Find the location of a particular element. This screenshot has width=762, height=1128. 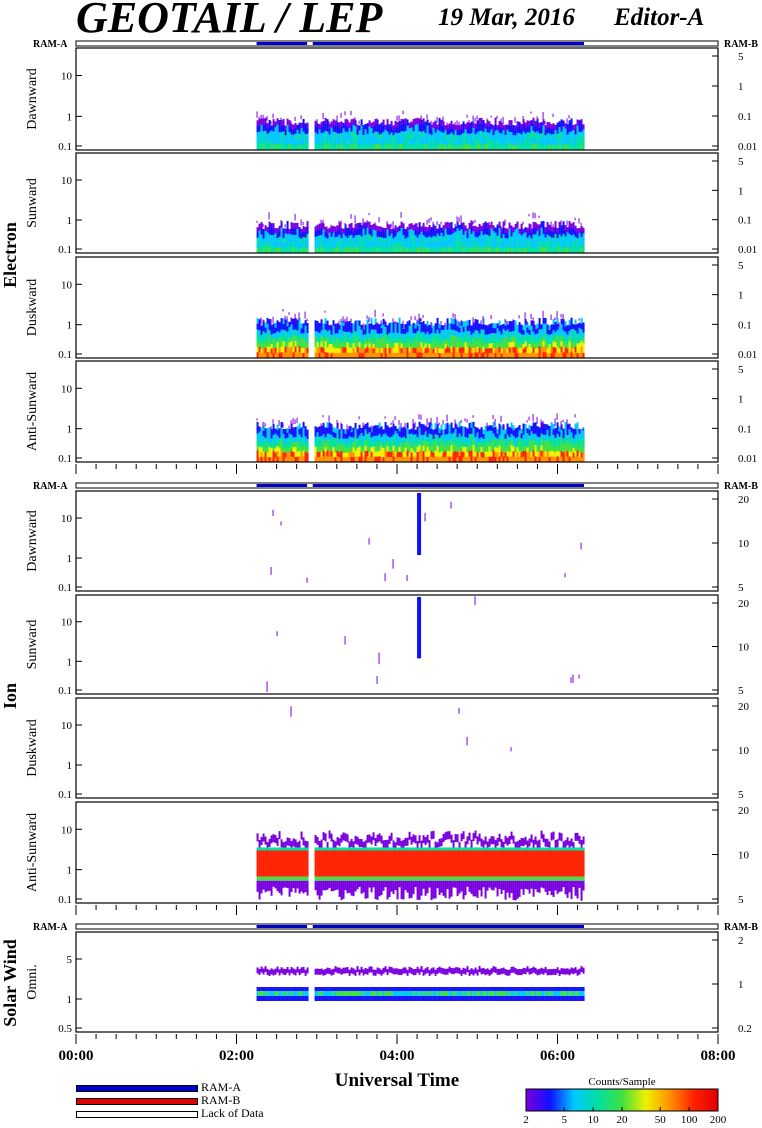

ram-bar-0-label-right: RAM-B is located at coordinates (741, 44).